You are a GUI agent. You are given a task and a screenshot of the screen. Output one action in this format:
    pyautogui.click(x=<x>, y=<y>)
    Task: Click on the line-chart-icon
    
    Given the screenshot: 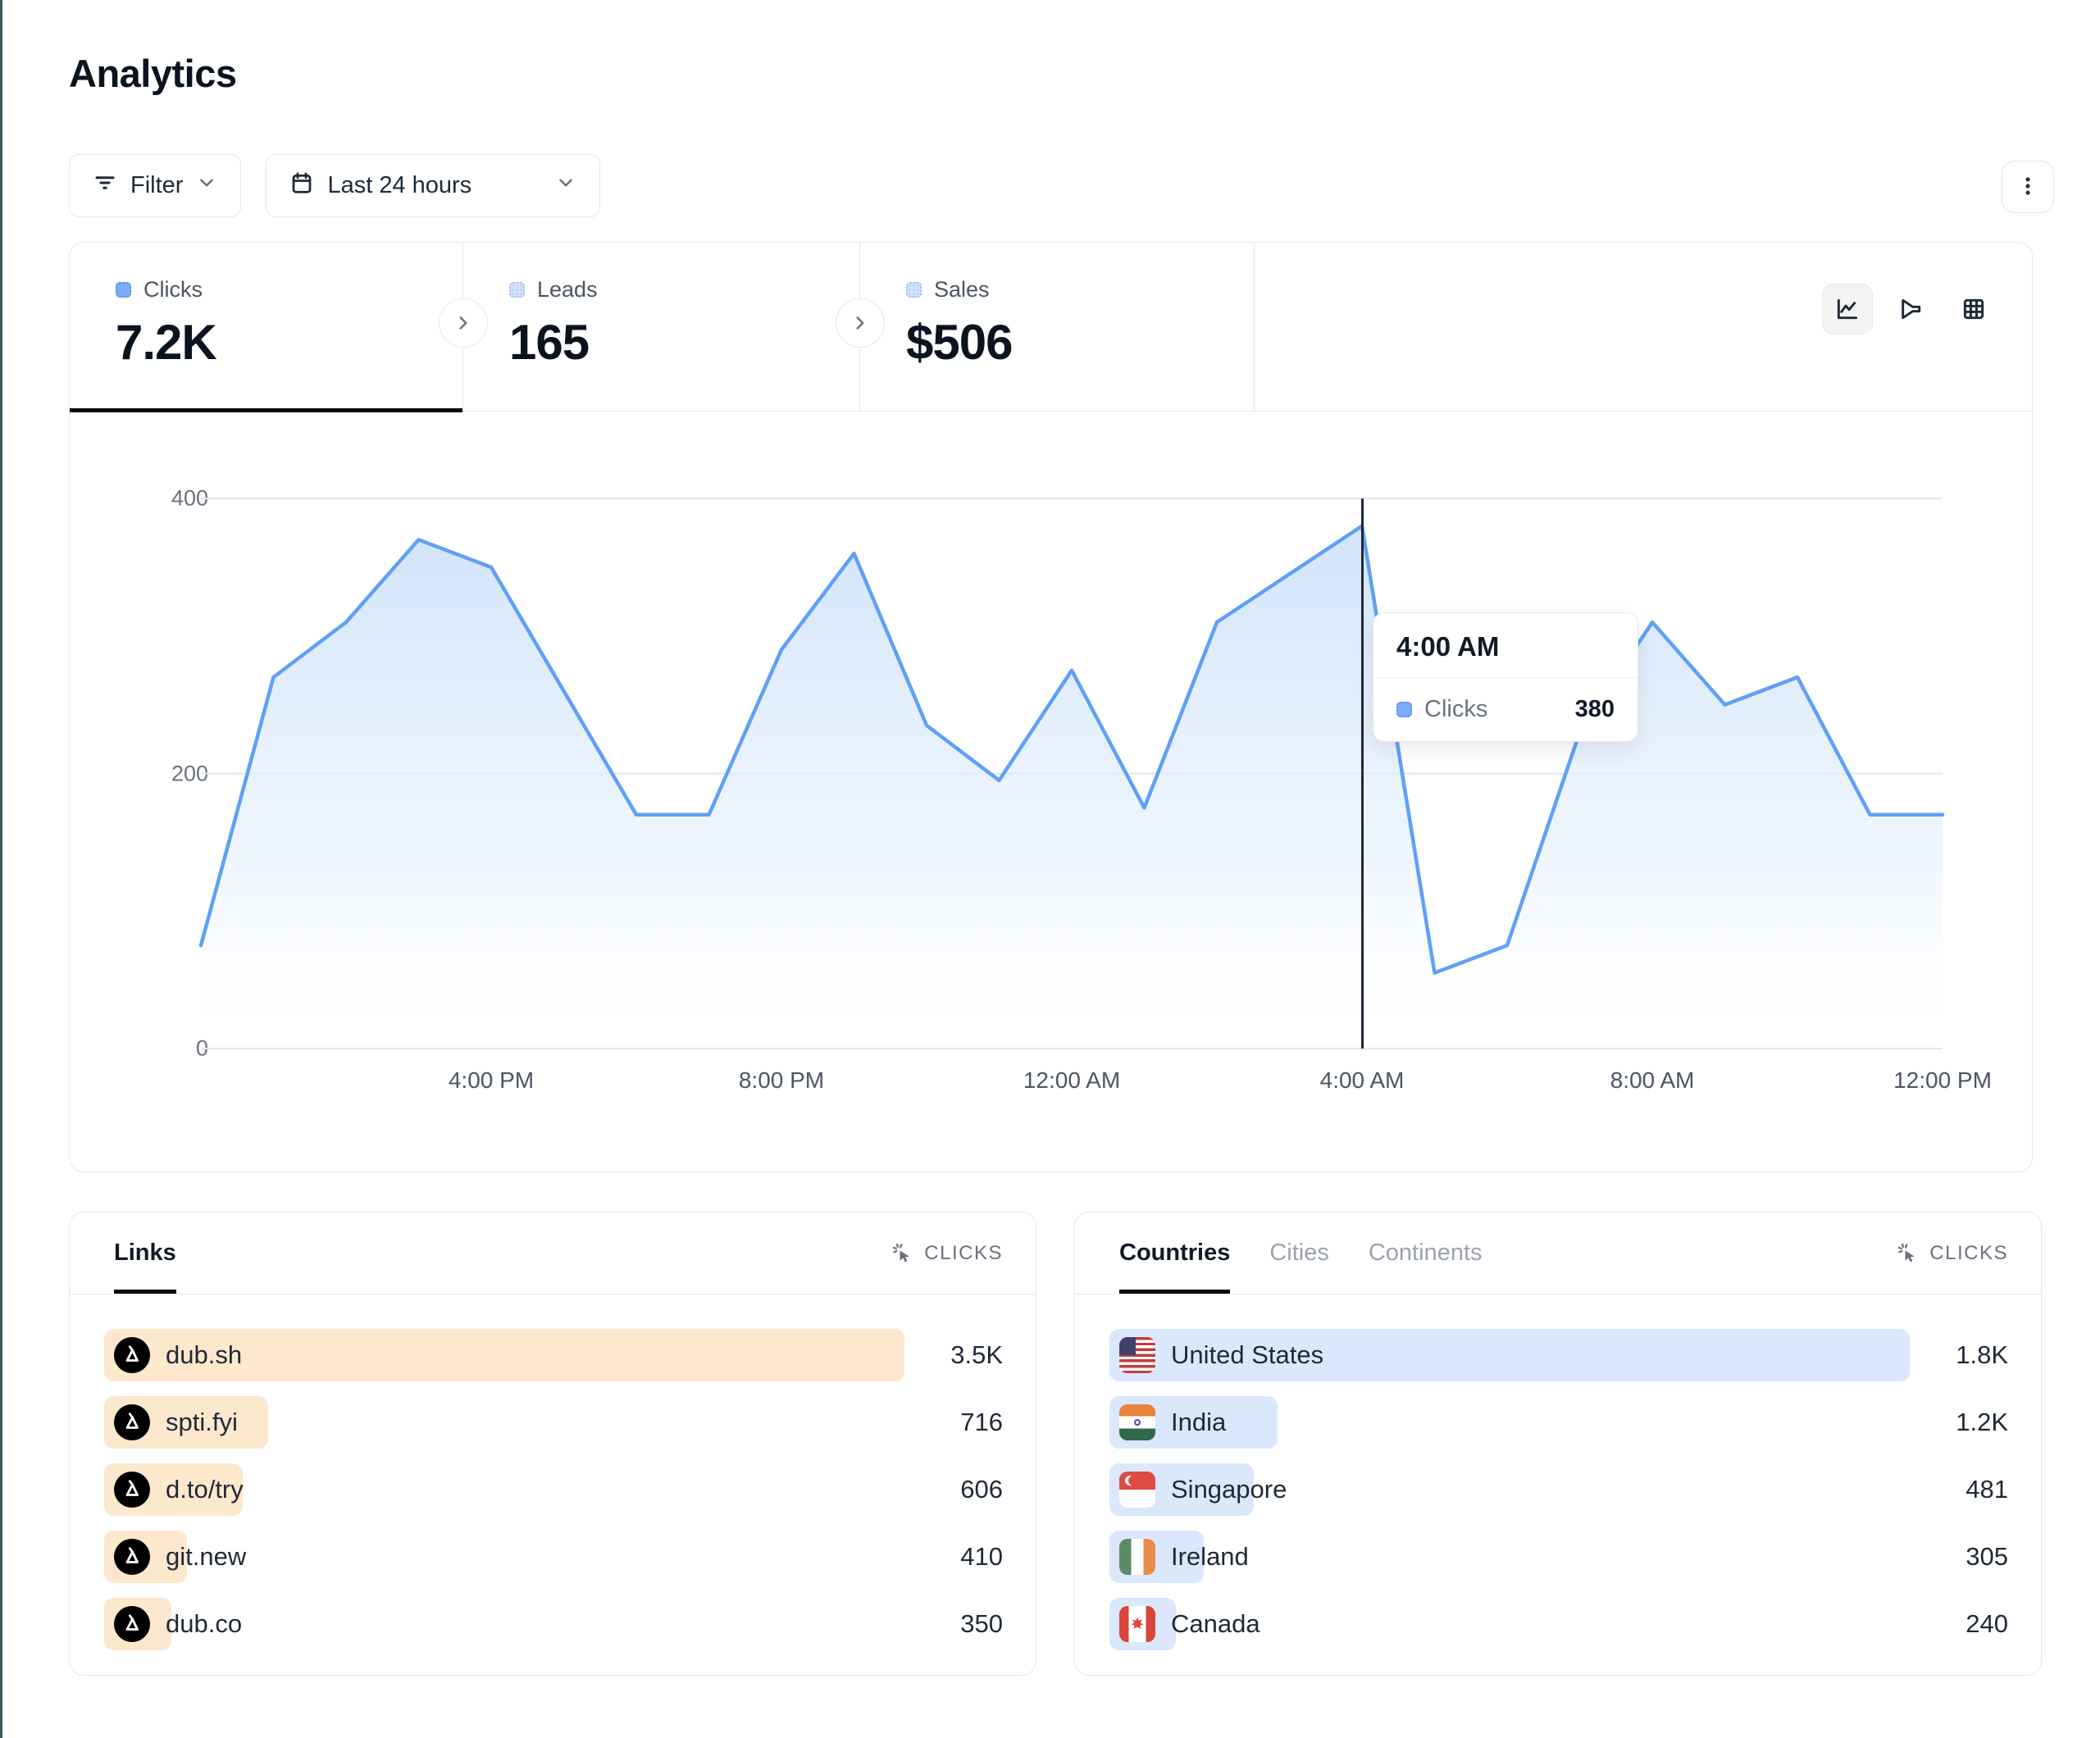 What is the action you would take?
    pyautogui.click(x=1847, y=309)
    